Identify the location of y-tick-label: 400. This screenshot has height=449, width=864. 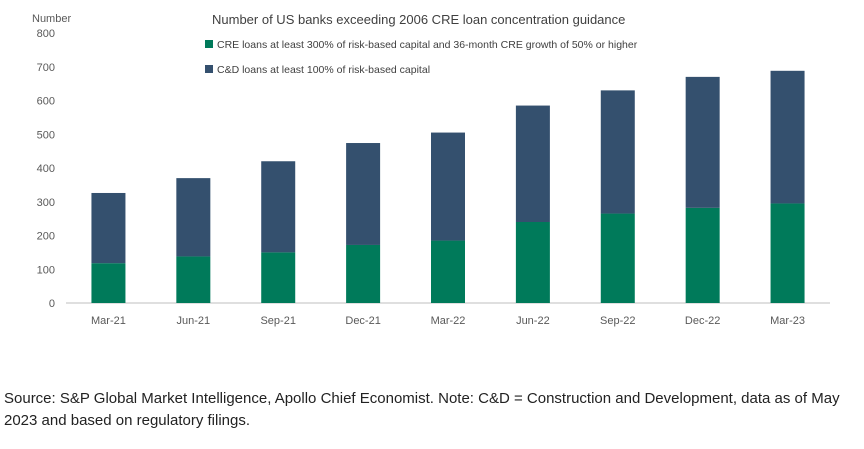
(46, 169).